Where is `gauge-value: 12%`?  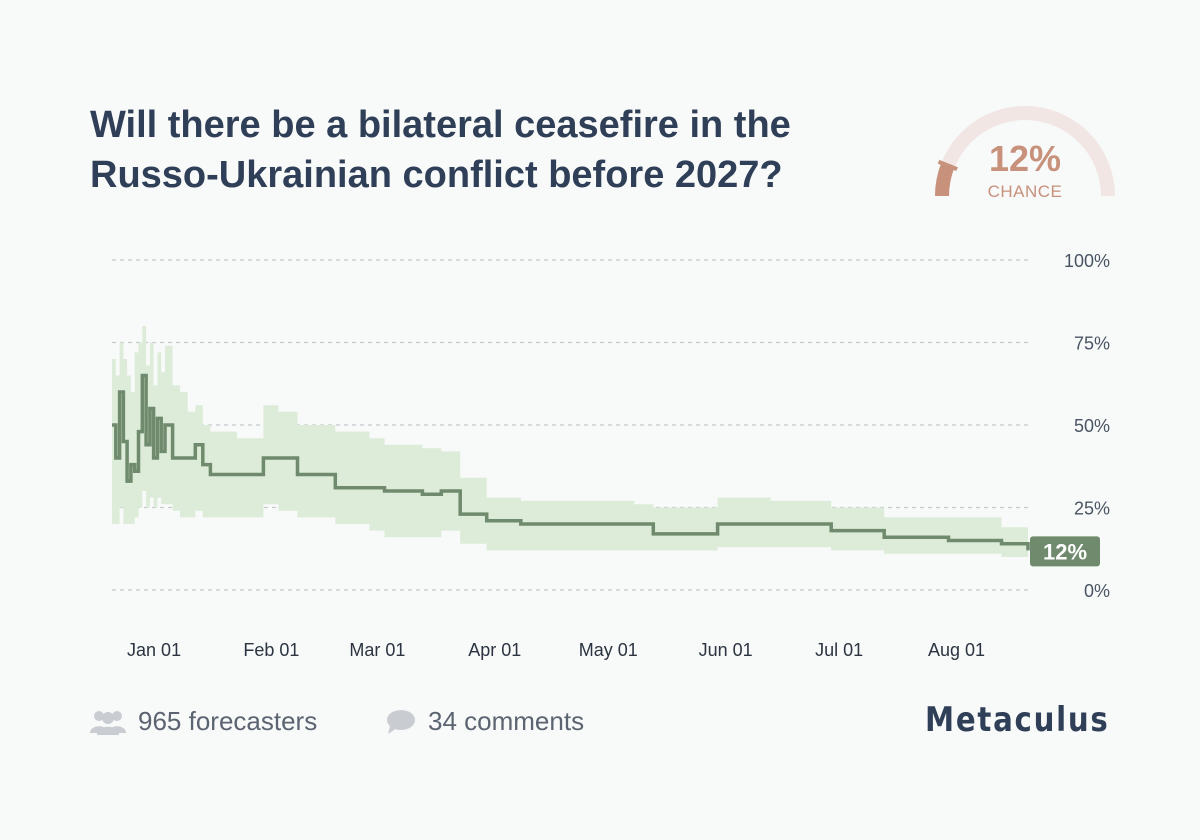
gauge-value: 12% is located at coordinates (1025, 158).